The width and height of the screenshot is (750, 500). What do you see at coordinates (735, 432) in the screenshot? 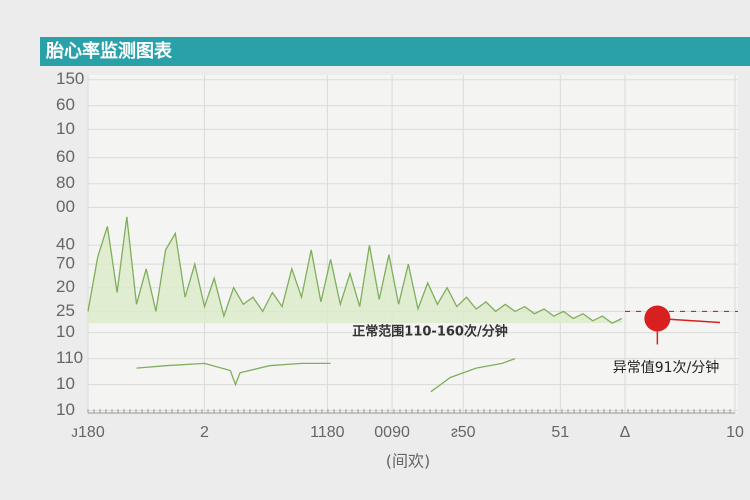
I see `x-tick-label: 10` at bounding box center [735, 432].